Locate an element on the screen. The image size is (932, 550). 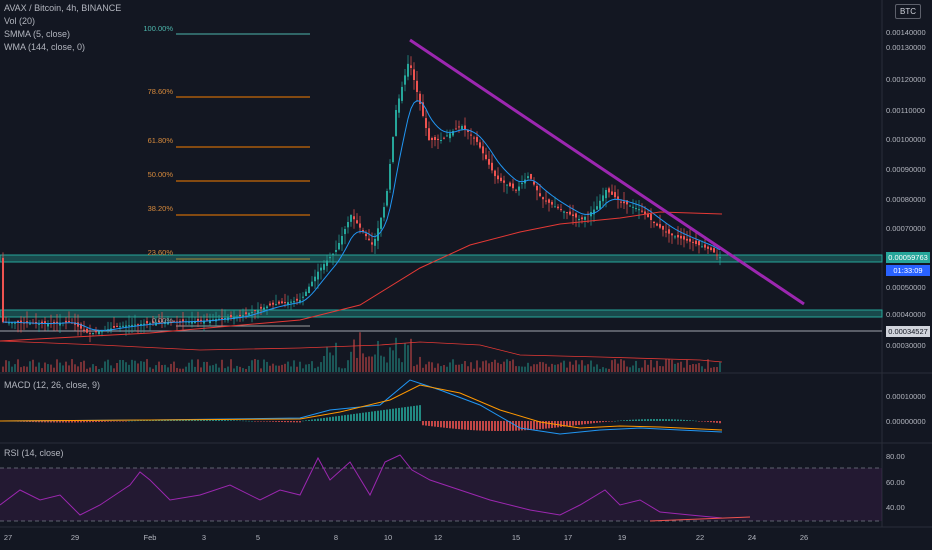
time-axis-label: 8 is located at coordinates (336, 537).